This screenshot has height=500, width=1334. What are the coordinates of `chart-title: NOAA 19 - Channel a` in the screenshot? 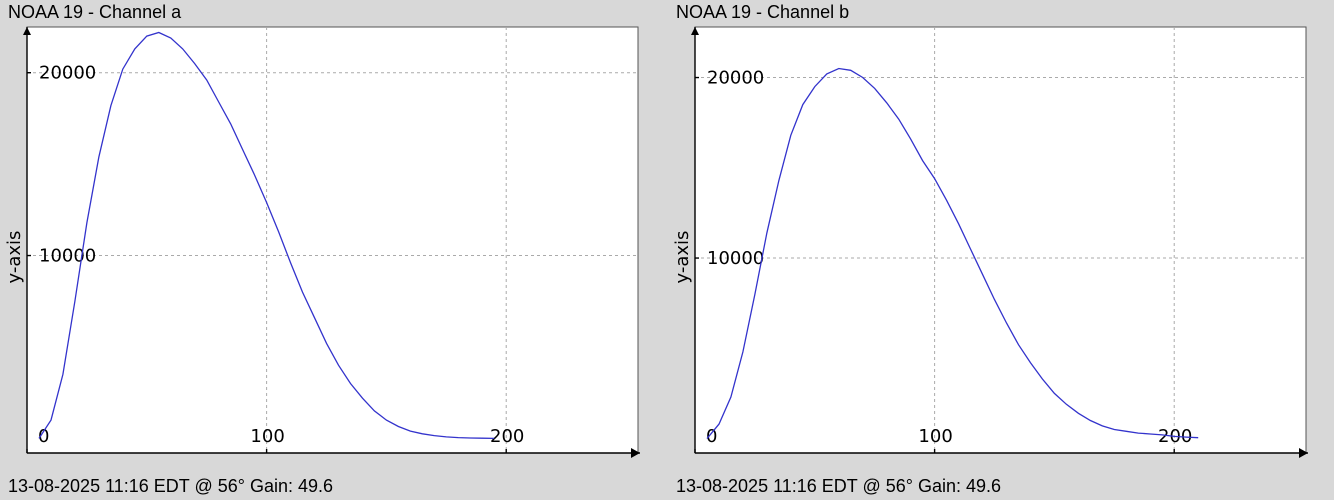 It's located at (95, 12).